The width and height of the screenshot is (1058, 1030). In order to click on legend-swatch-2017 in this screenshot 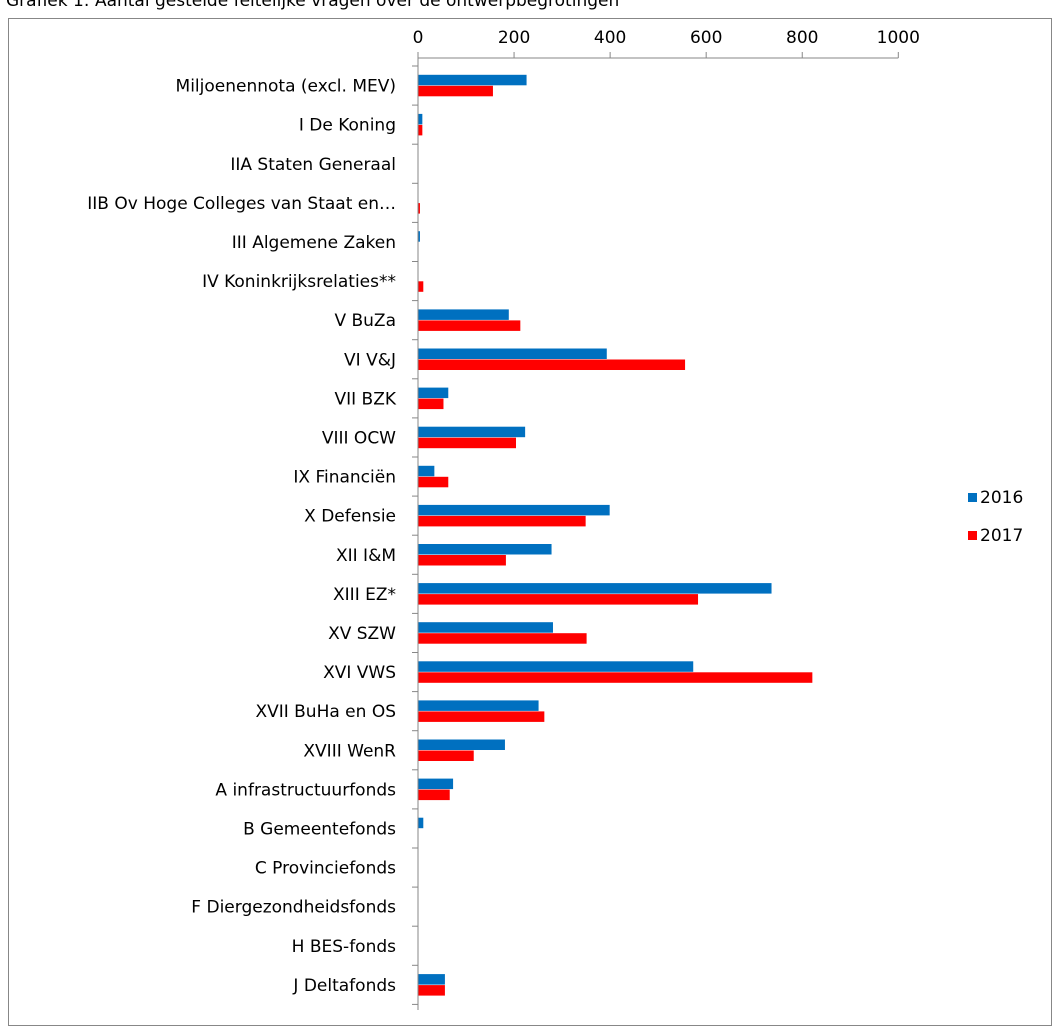, I will do `click(972, 535)`.